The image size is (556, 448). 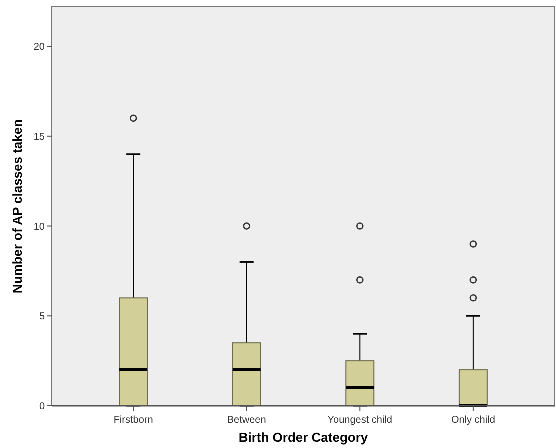 What do you see at coordinates (40, 48) in the screenshot?
I see `y-tick-label: 20` at bounding box center [40, 48].